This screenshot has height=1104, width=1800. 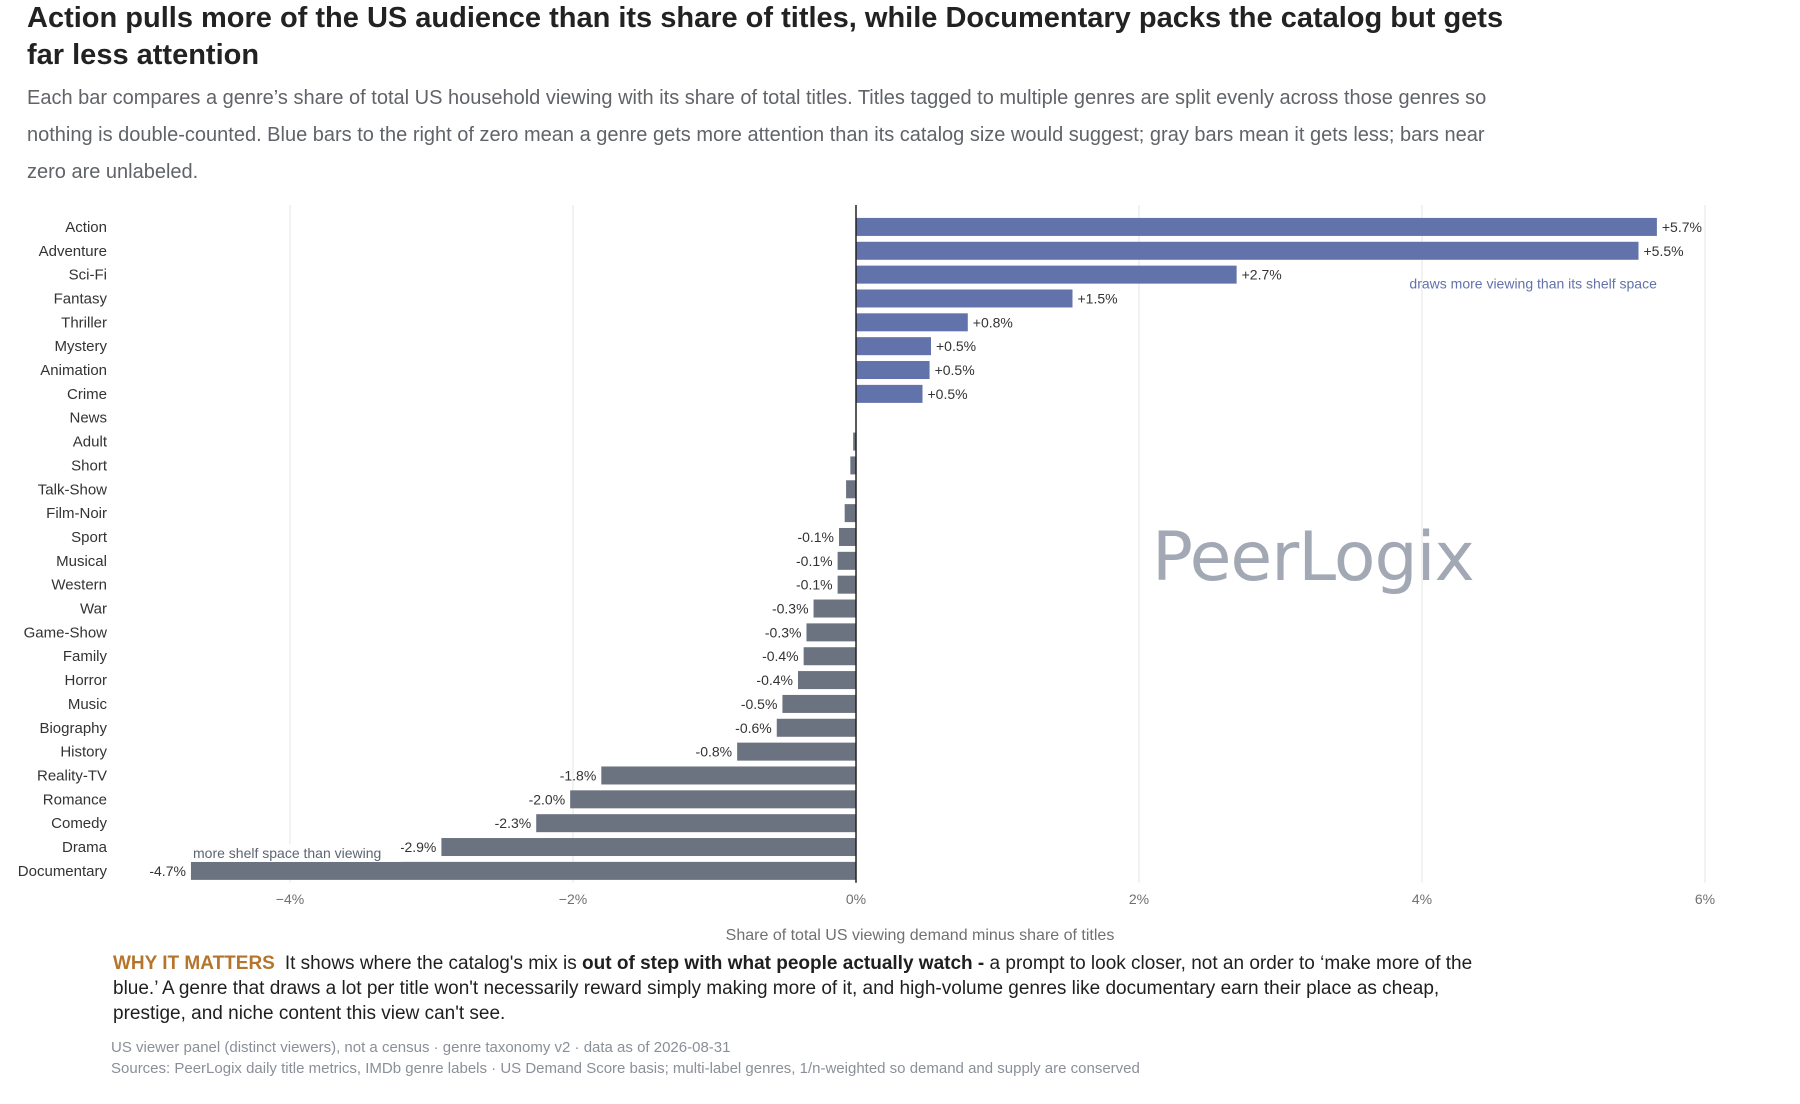 I want to click on value-label: -2.0%, so click(x=547, y=799).